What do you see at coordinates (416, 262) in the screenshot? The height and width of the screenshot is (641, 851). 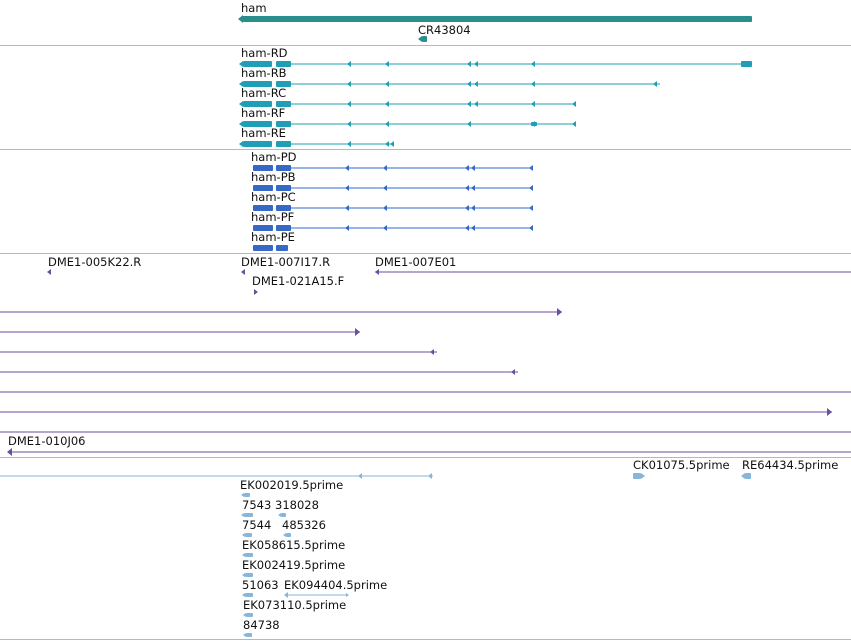 I see `clone-label-dme1-007e01: DME1-007E01` at bounding box center [416, 262].